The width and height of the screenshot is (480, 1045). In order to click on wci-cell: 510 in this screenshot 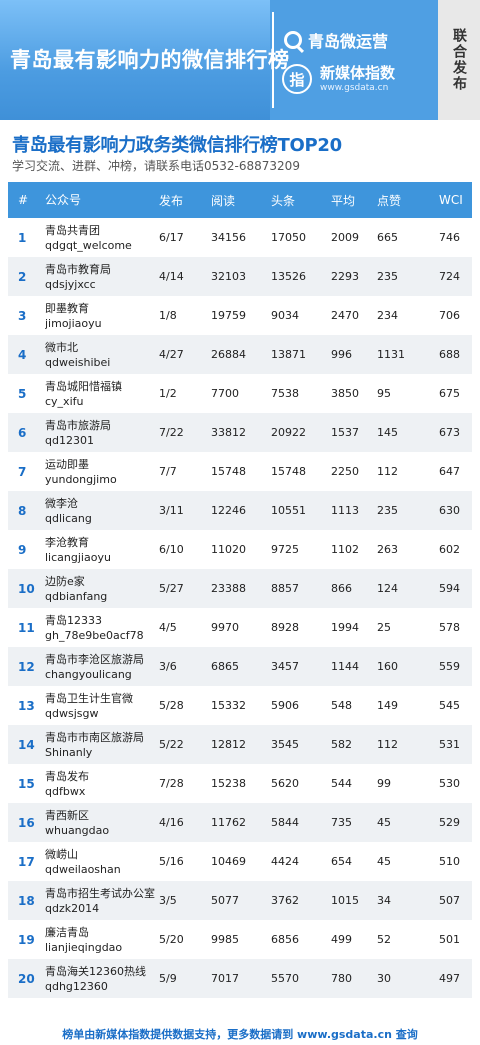, I will do `click(449, 861)`.